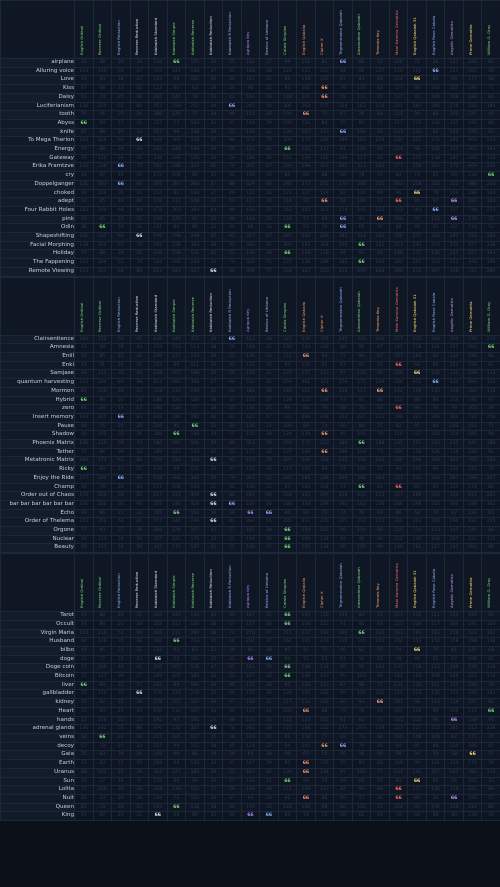 The height and width of the screenshot is (887, 500). What do you see at coordinates (269, 642) in the screenshot?
I see `cipher-value-cell: 37` at bounding box center [269, 642].